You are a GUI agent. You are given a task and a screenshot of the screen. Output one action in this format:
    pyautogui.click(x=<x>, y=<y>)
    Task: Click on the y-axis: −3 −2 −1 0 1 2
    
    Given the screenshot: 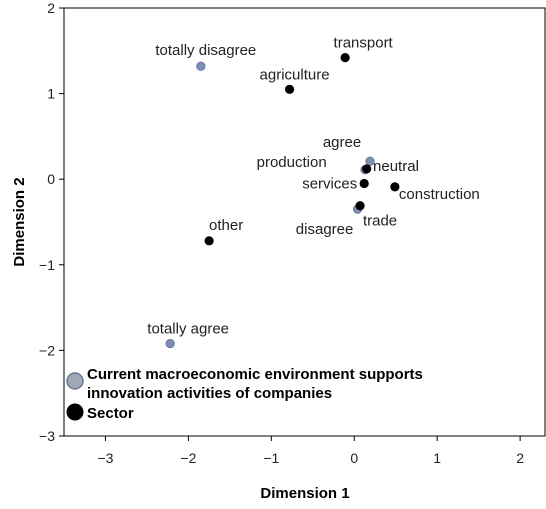 What is the action you would take?
    pyautogui.click(x=51, y=222)
    